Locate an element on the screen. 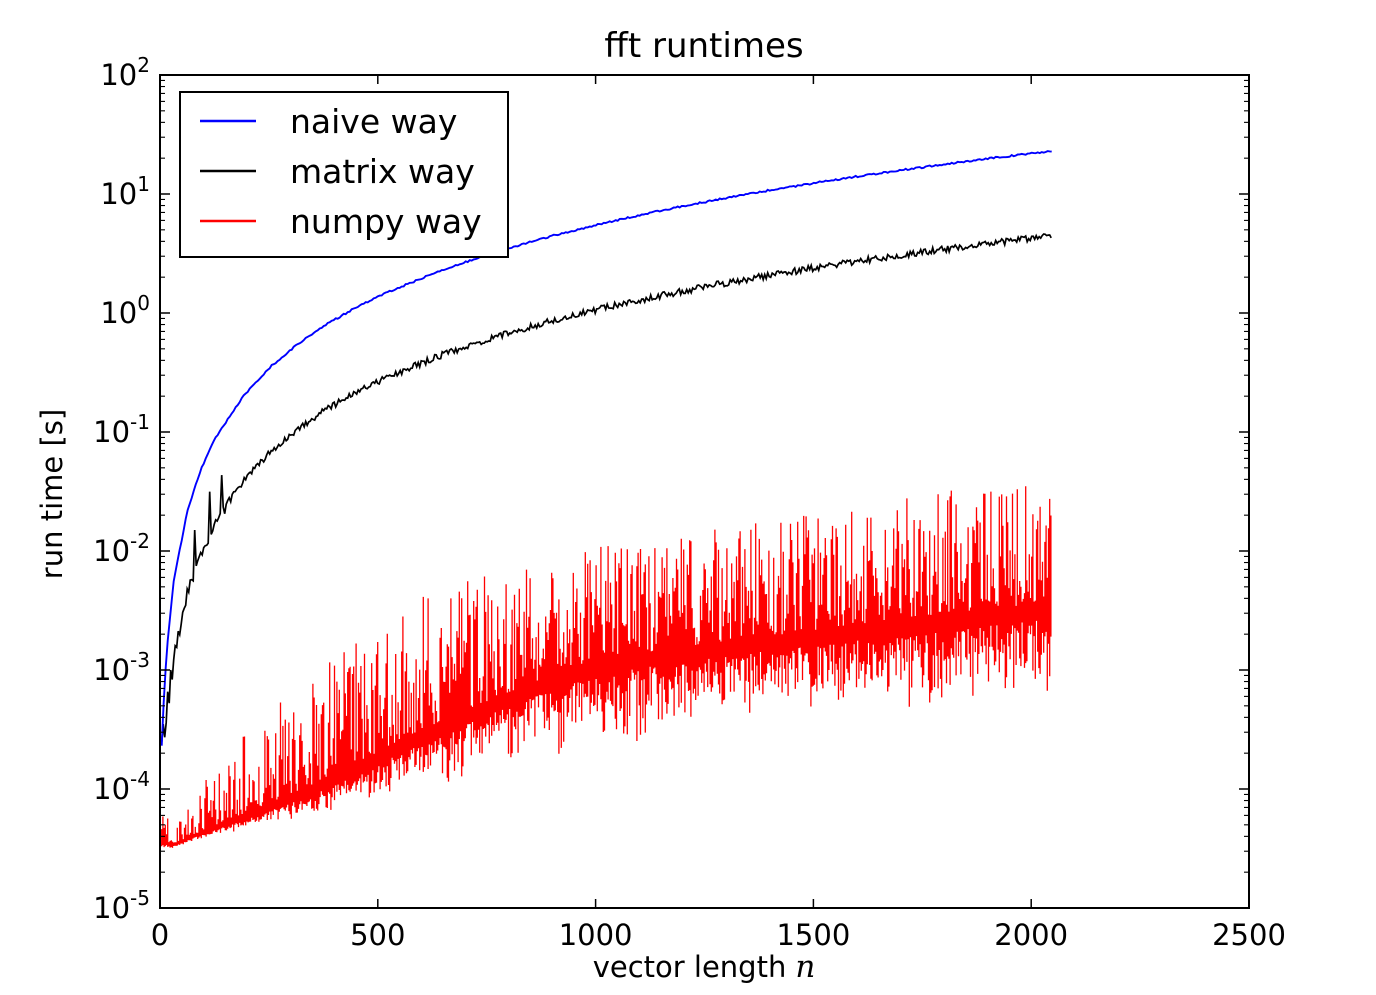  x-tick-label: 500 is located at coordinates (377, 935).